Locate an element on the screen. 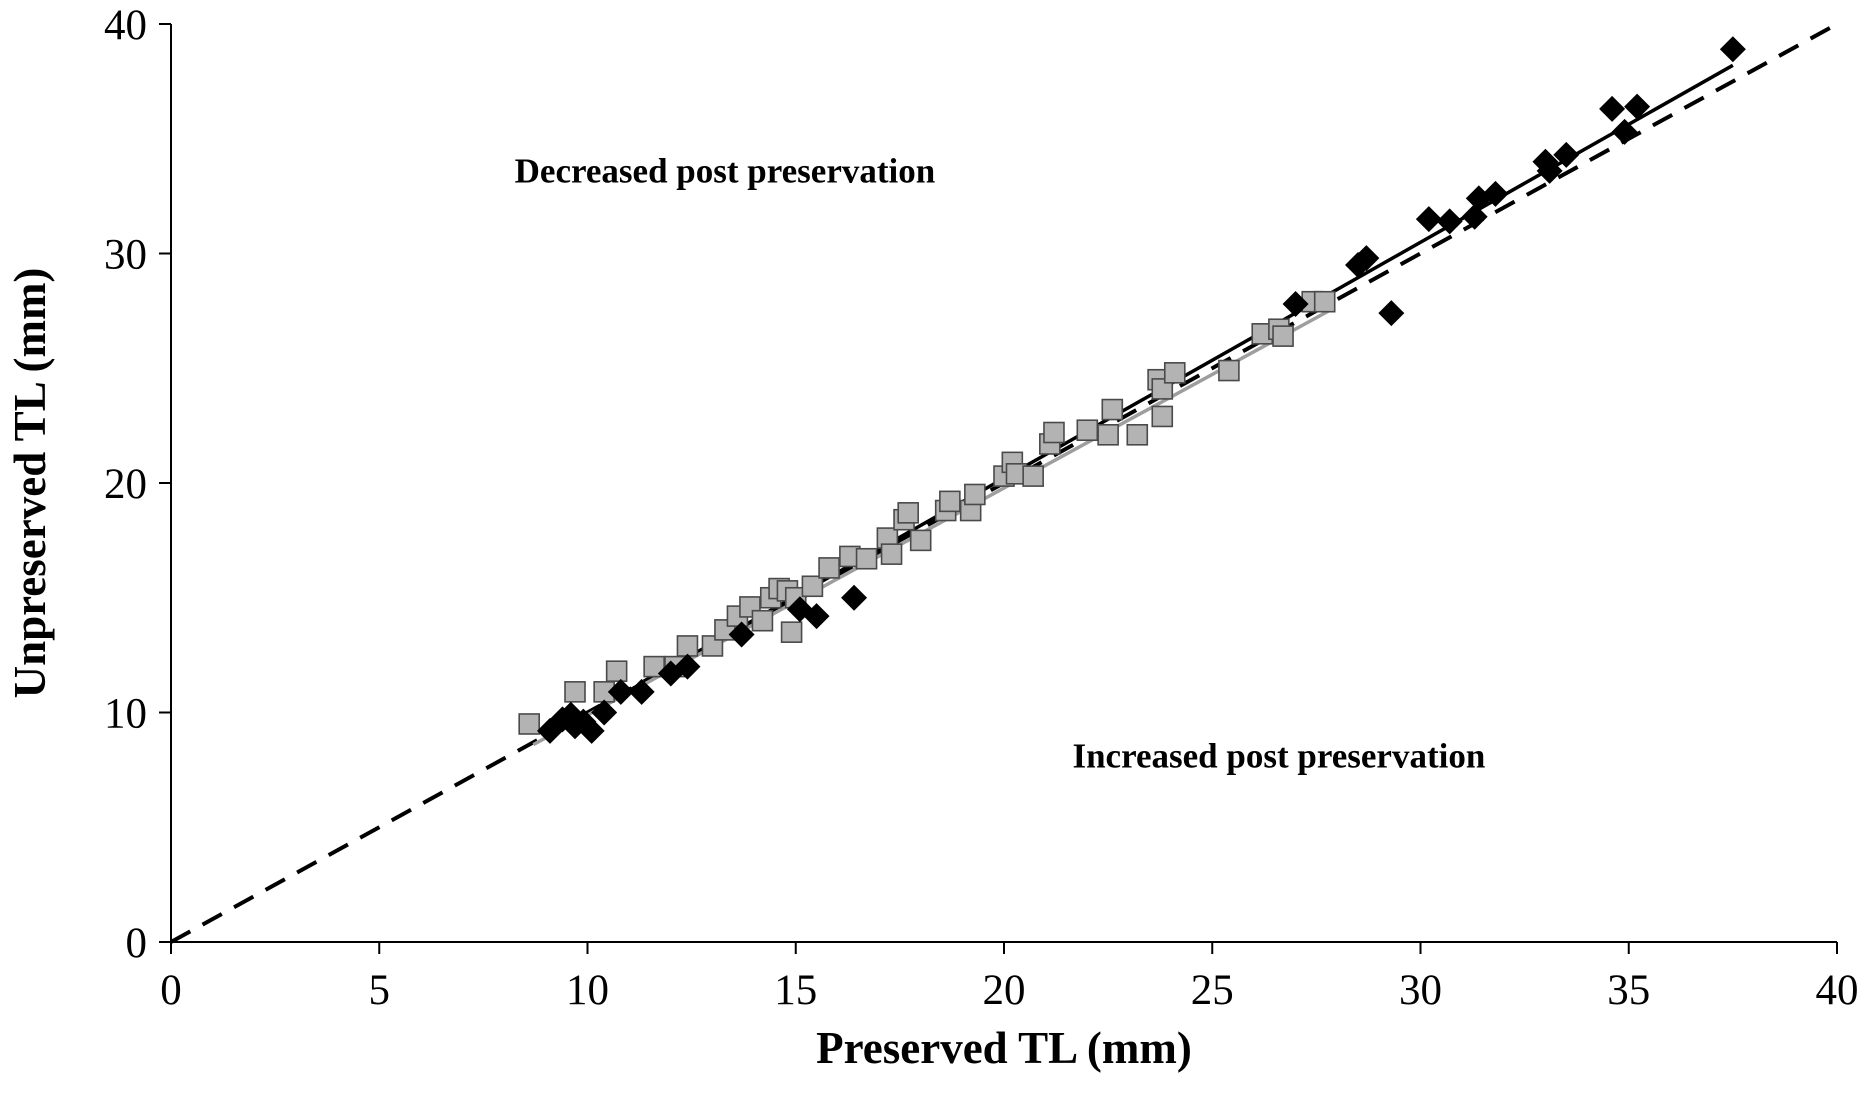 Image resolution: width=1874 pixels, height=1112 pixels. x-tick-label: 10 is located at coordinates (587, 990).